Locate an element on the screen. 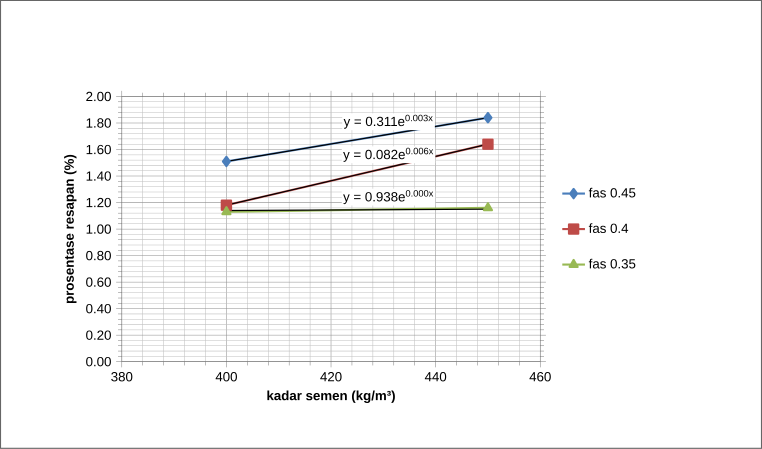 The image size is (762, 449). legend-label: fas 0.4 is located at coordinates (608, 228).